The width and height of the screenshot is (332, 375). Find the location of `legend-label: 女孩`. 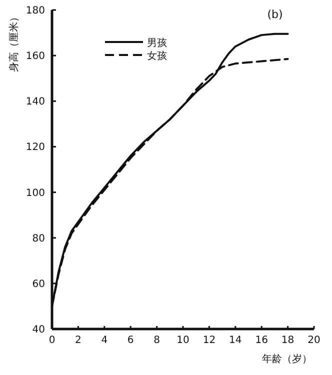

legend-label: 女孩 is located at coordinates (157, 56).